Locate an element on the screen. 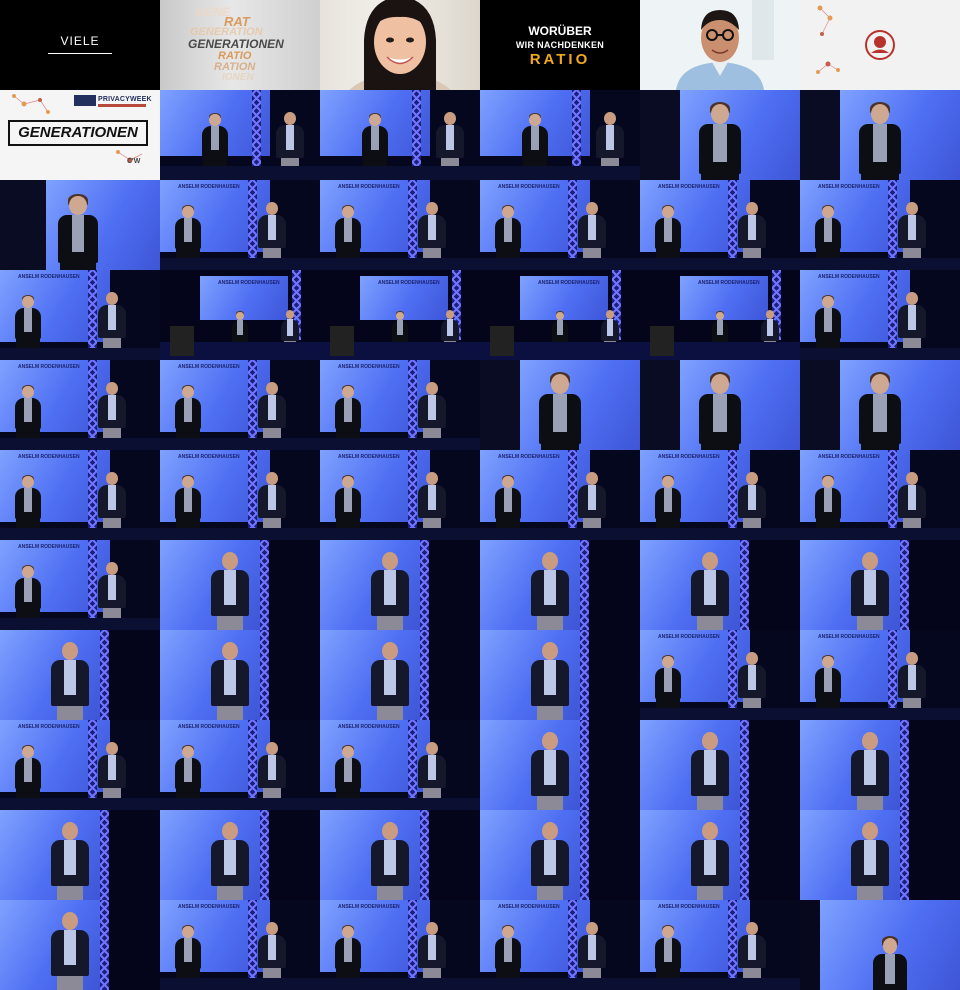  slide-logo-card is located at coordinates (880, 45).